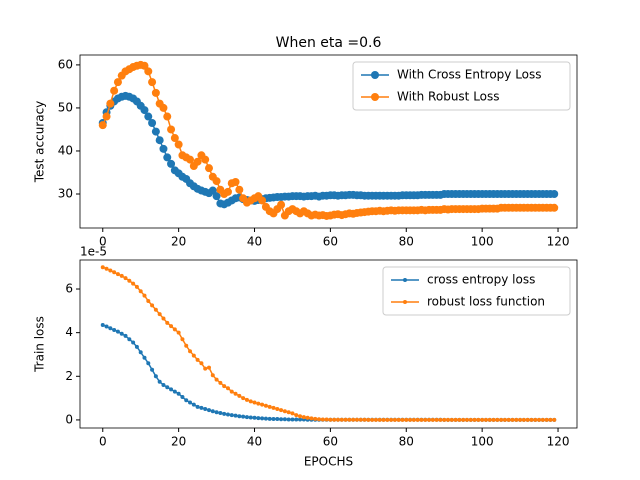 This screenshot has width=640, height=480. I want to click on x-tick-label: 120, so click(558, 242).